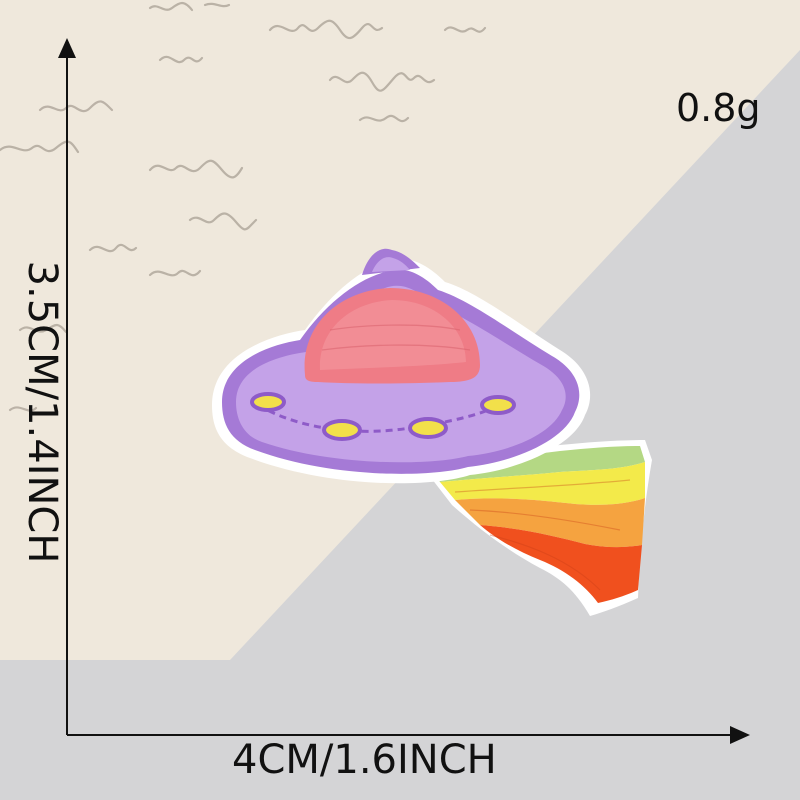 This screenshot has height=800, width=800. What do you see at coordinates (67, 48) in the screenshot?
I see `up-arrow-head-icon` at bounding box center [67, 48].